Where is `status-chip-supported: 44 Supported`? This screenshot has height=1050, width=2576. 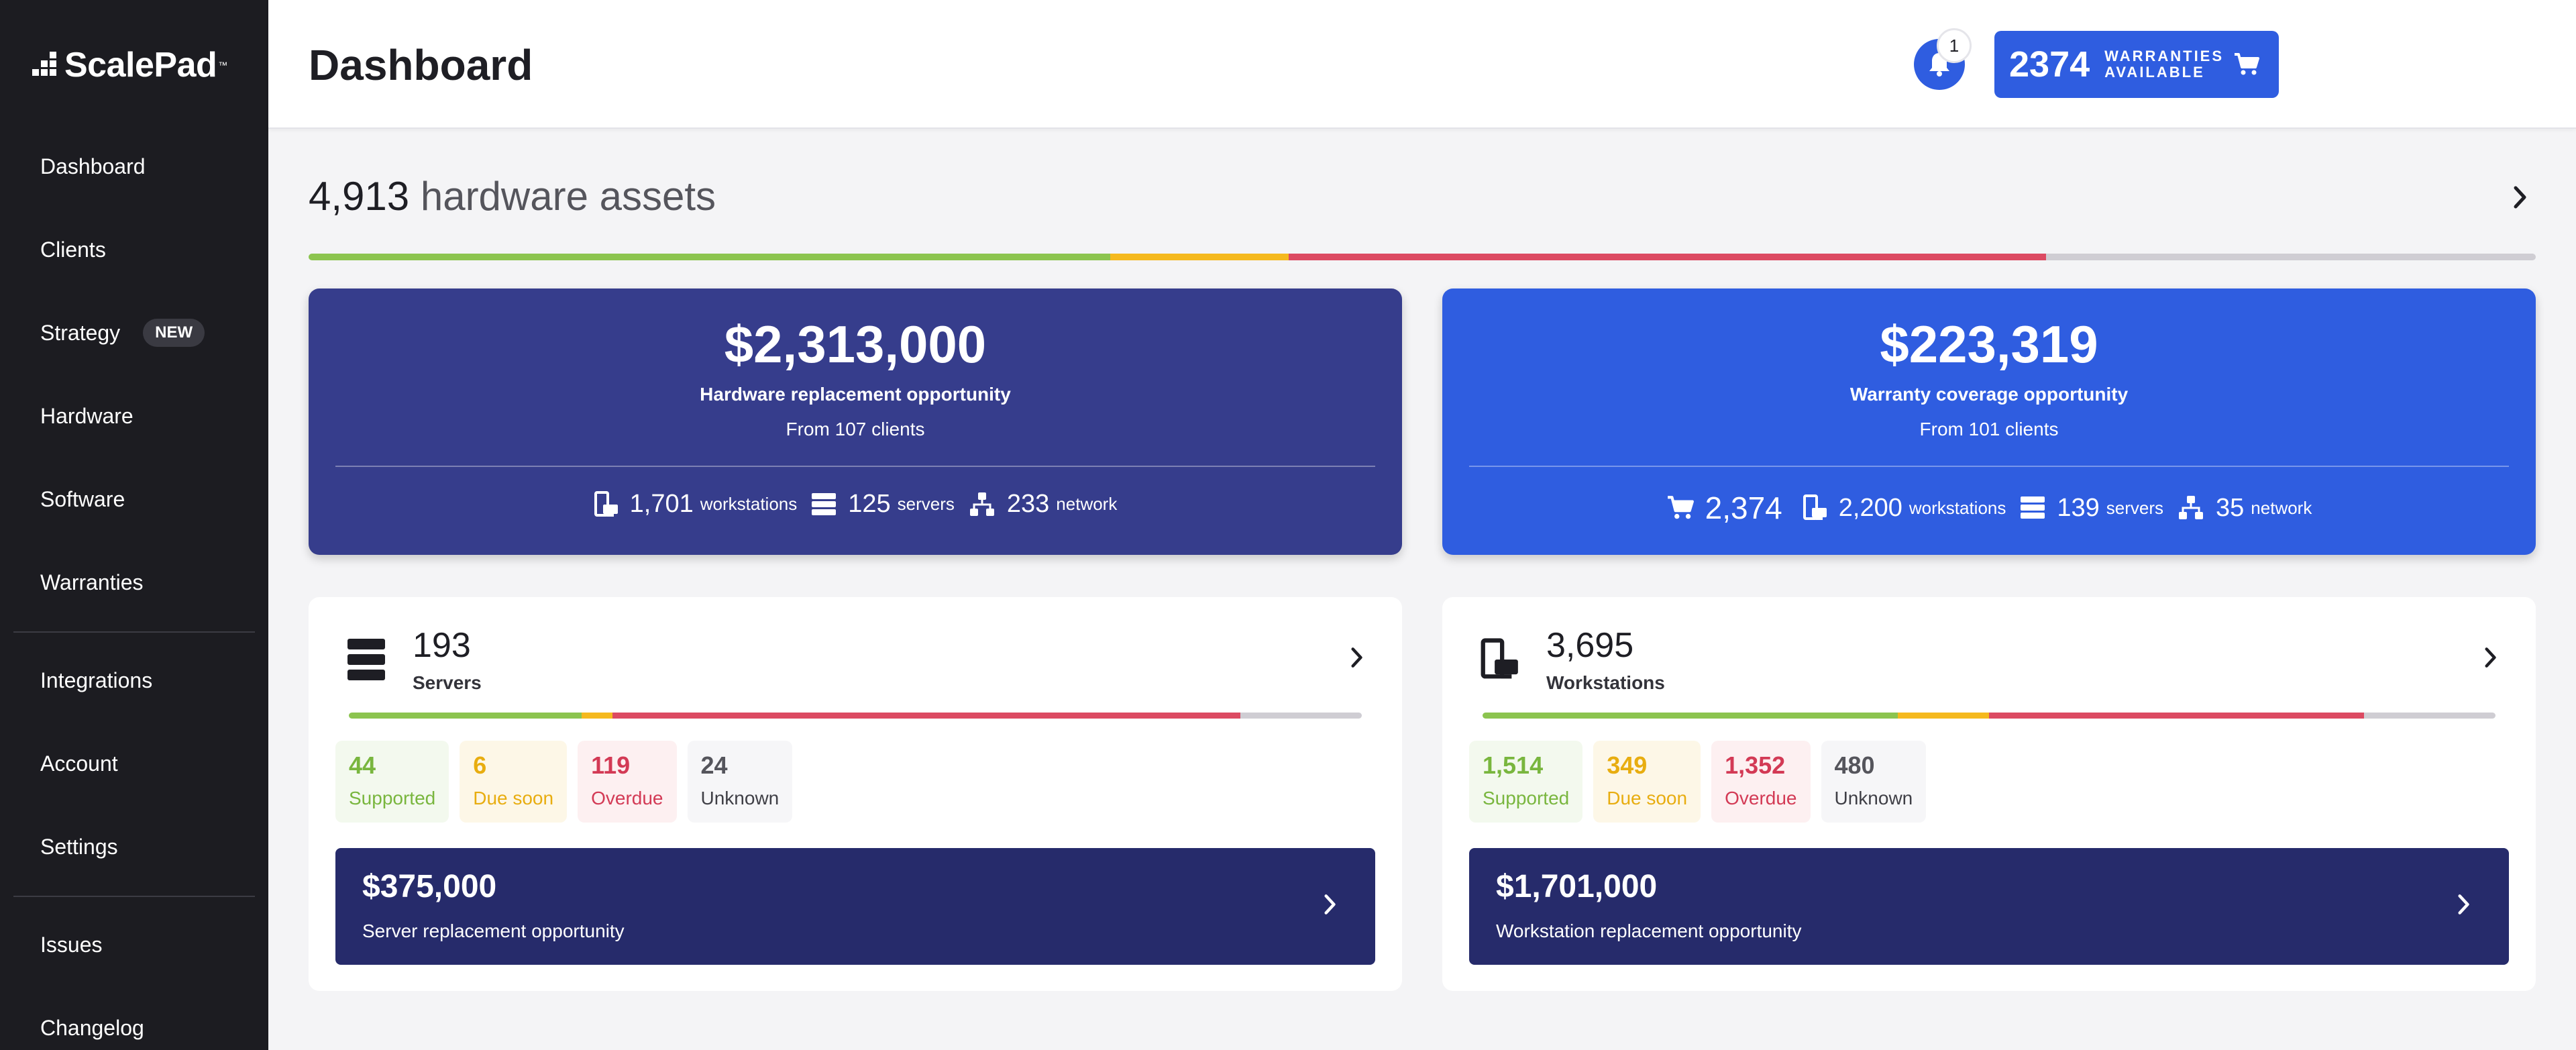 status-chip-supported: 44 Supported is located at coordinates (392, 782).